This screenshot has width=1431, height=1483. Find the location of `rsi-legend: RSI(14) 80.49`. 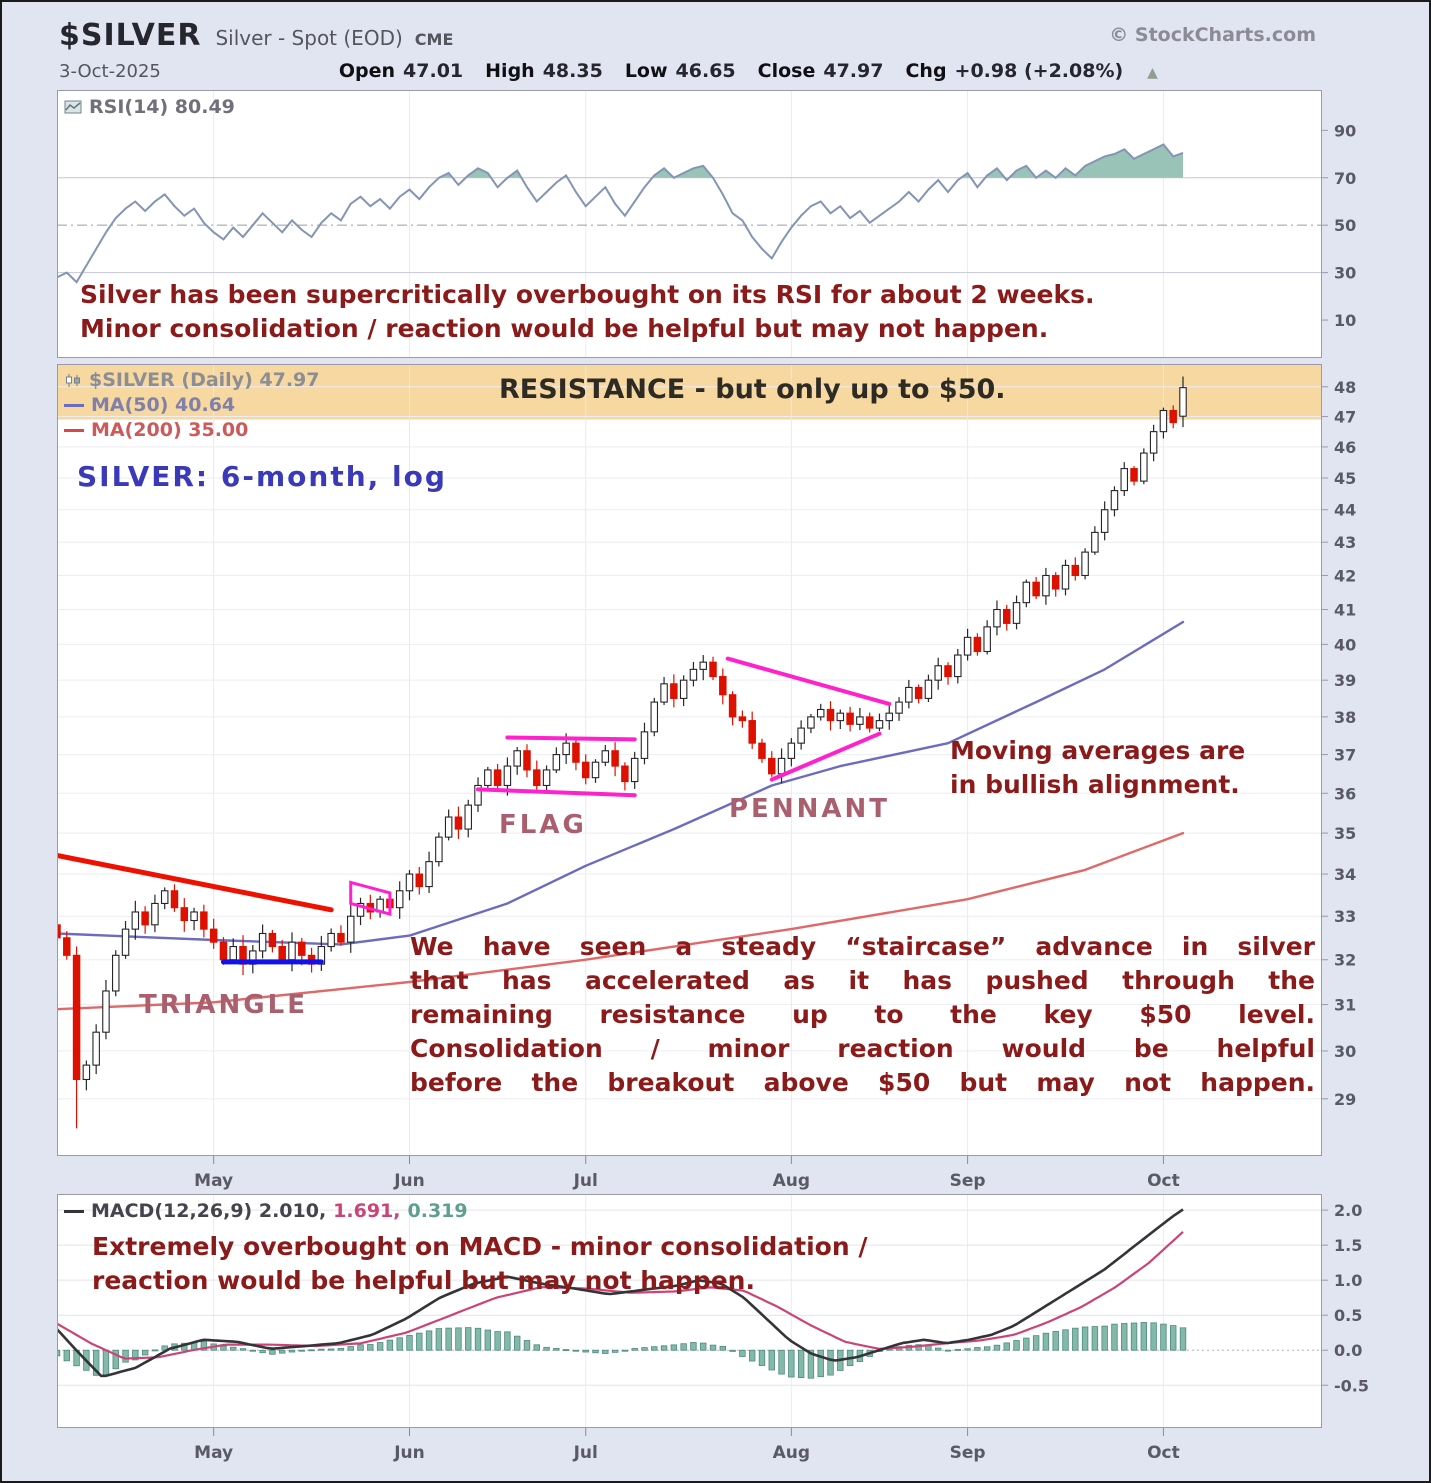

rsi-legend: RSI(14) 80.49 is located at coordinates (149, 107).